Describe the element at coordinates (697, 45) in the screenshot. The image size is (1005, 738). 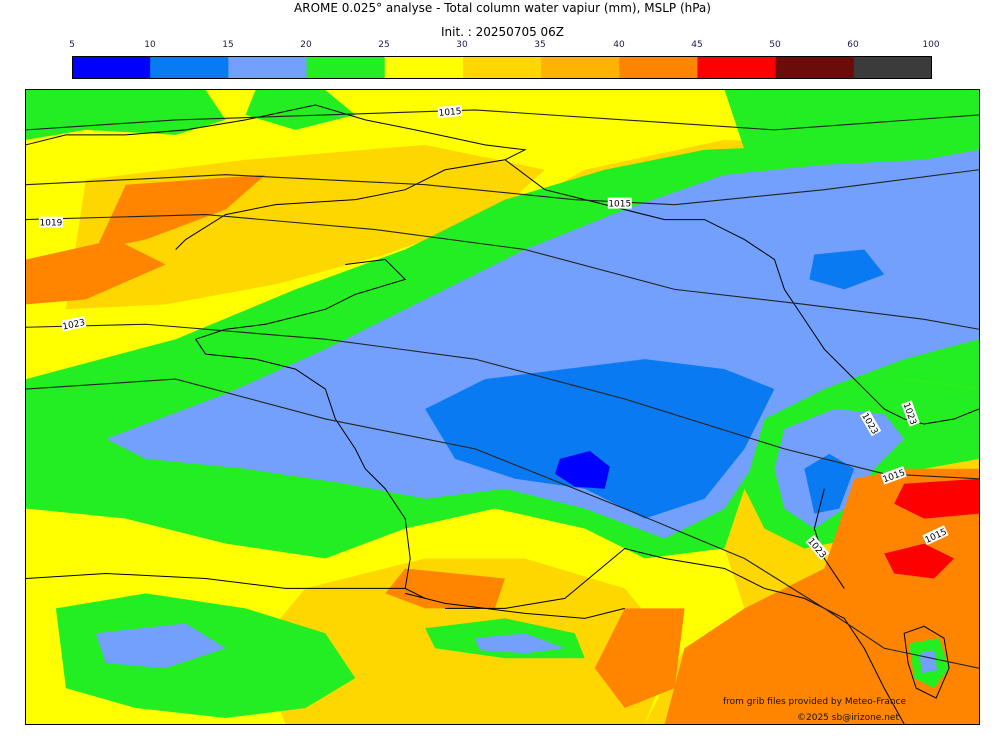
I see `colorbar-tick: 45` at that location.